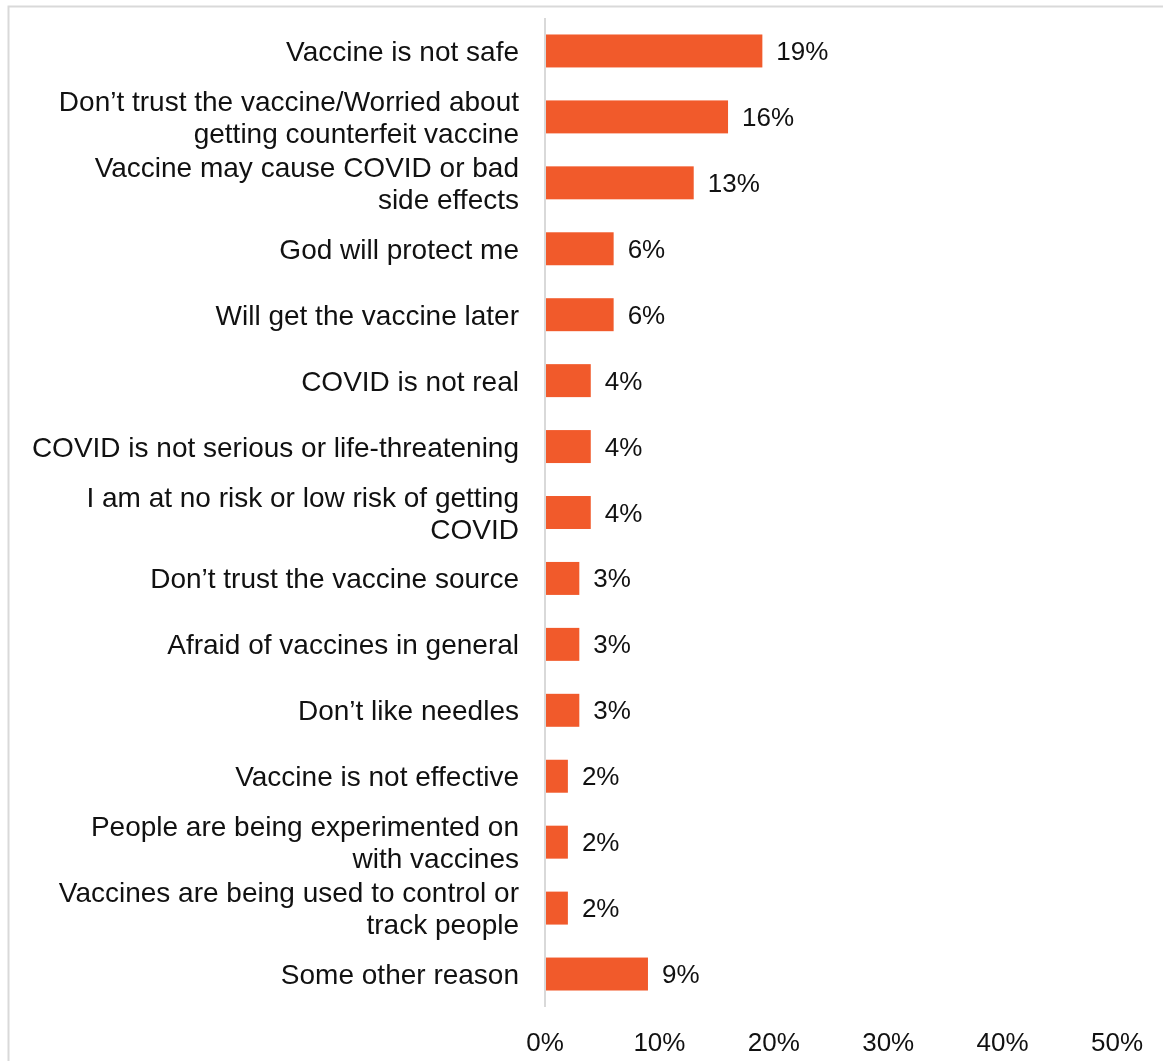 The image size is (1163, 1061). Describe the element at coordinates (399, 249) in the screenshot. I see `y-tick-label: God will protect me` at that location.